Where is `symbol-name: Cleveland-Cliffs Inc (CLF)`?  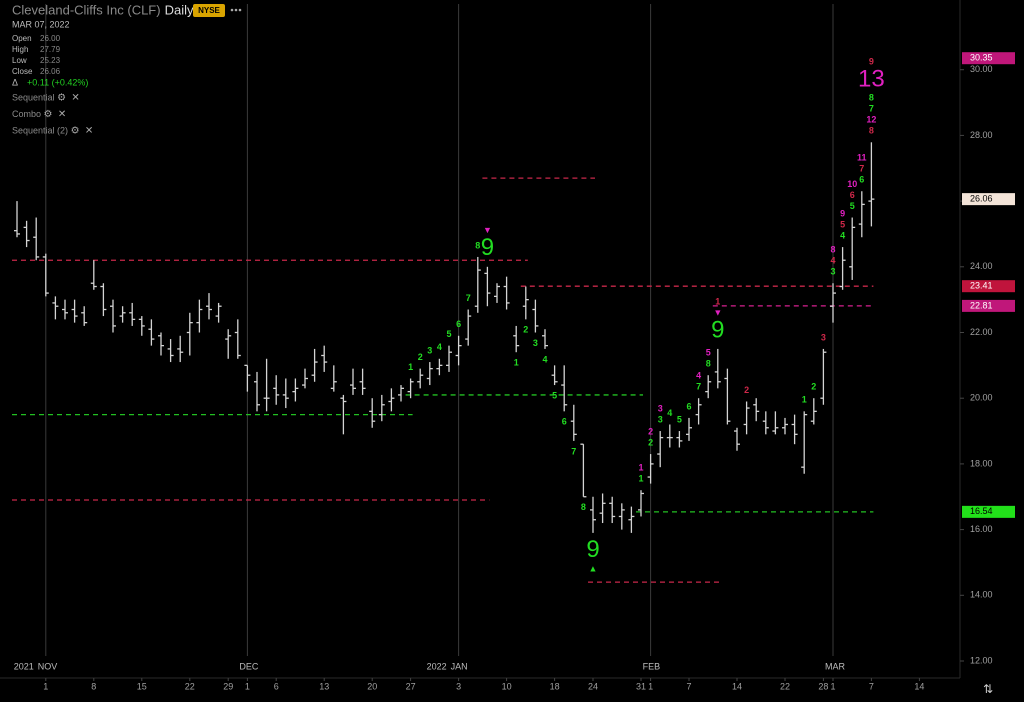
symbol-name: Cleveland-Cliffs Inc (CLF) is located at coordinates (86, 9).